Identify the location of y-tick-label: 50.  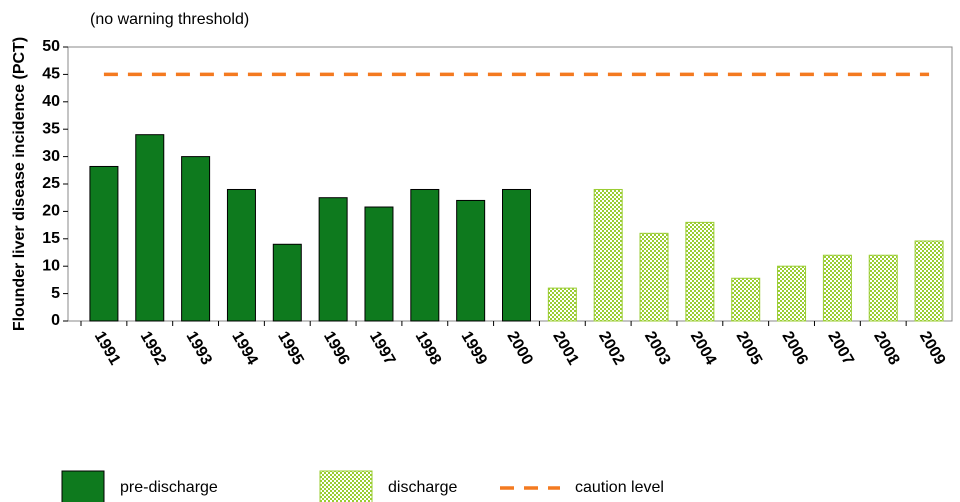
(51, 46).